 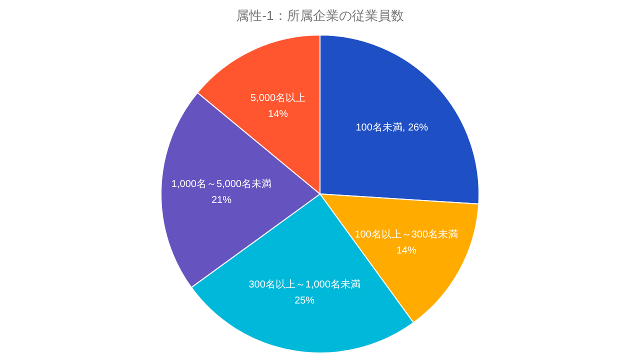 I want to click on data-label: 21%, so click(x=221, y=200).